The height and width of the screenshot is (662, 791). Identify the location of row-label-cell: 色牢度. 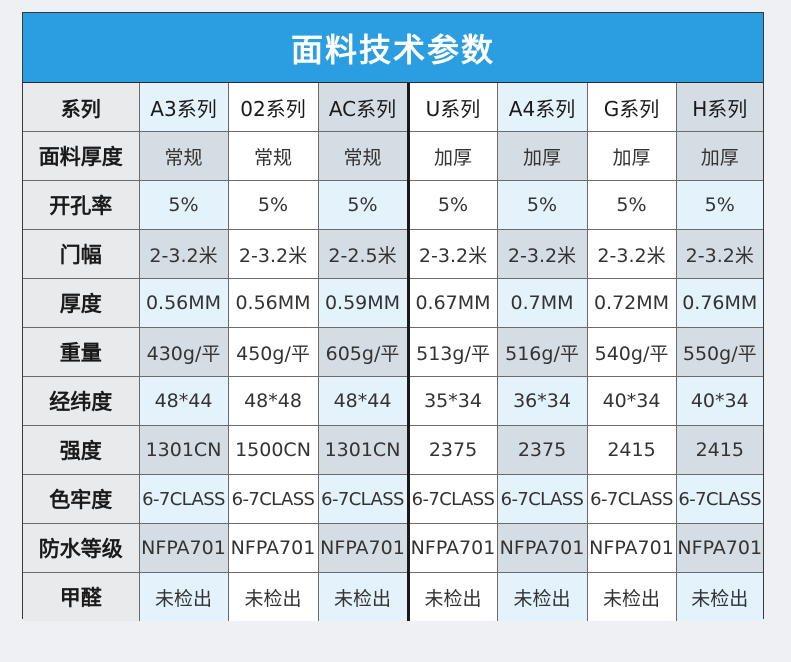
(81, 499).